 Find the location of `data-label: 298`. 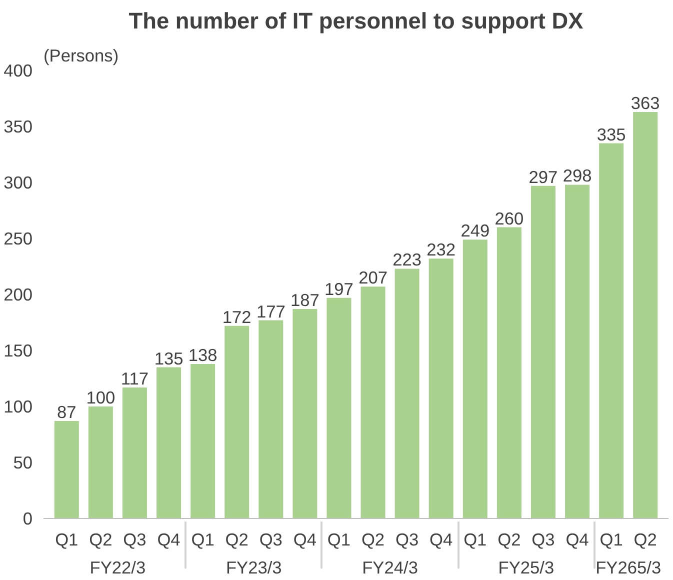

data-label: 298 is located at coordinates (577, 176).